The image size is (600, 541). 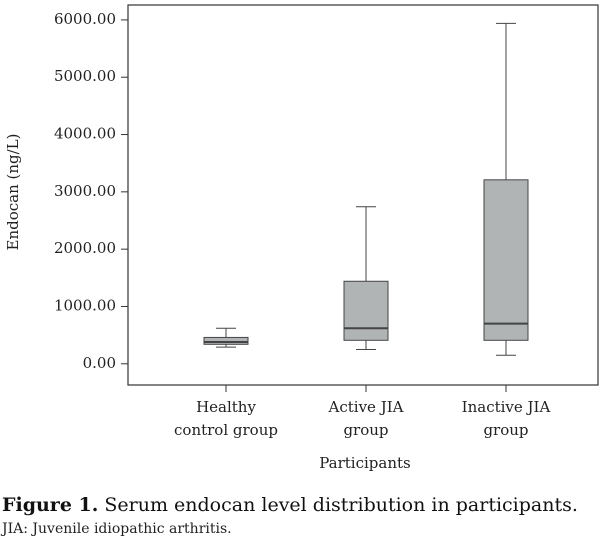 I want to click on y-tick-label: 1000.00, so click(x=85, y=305).